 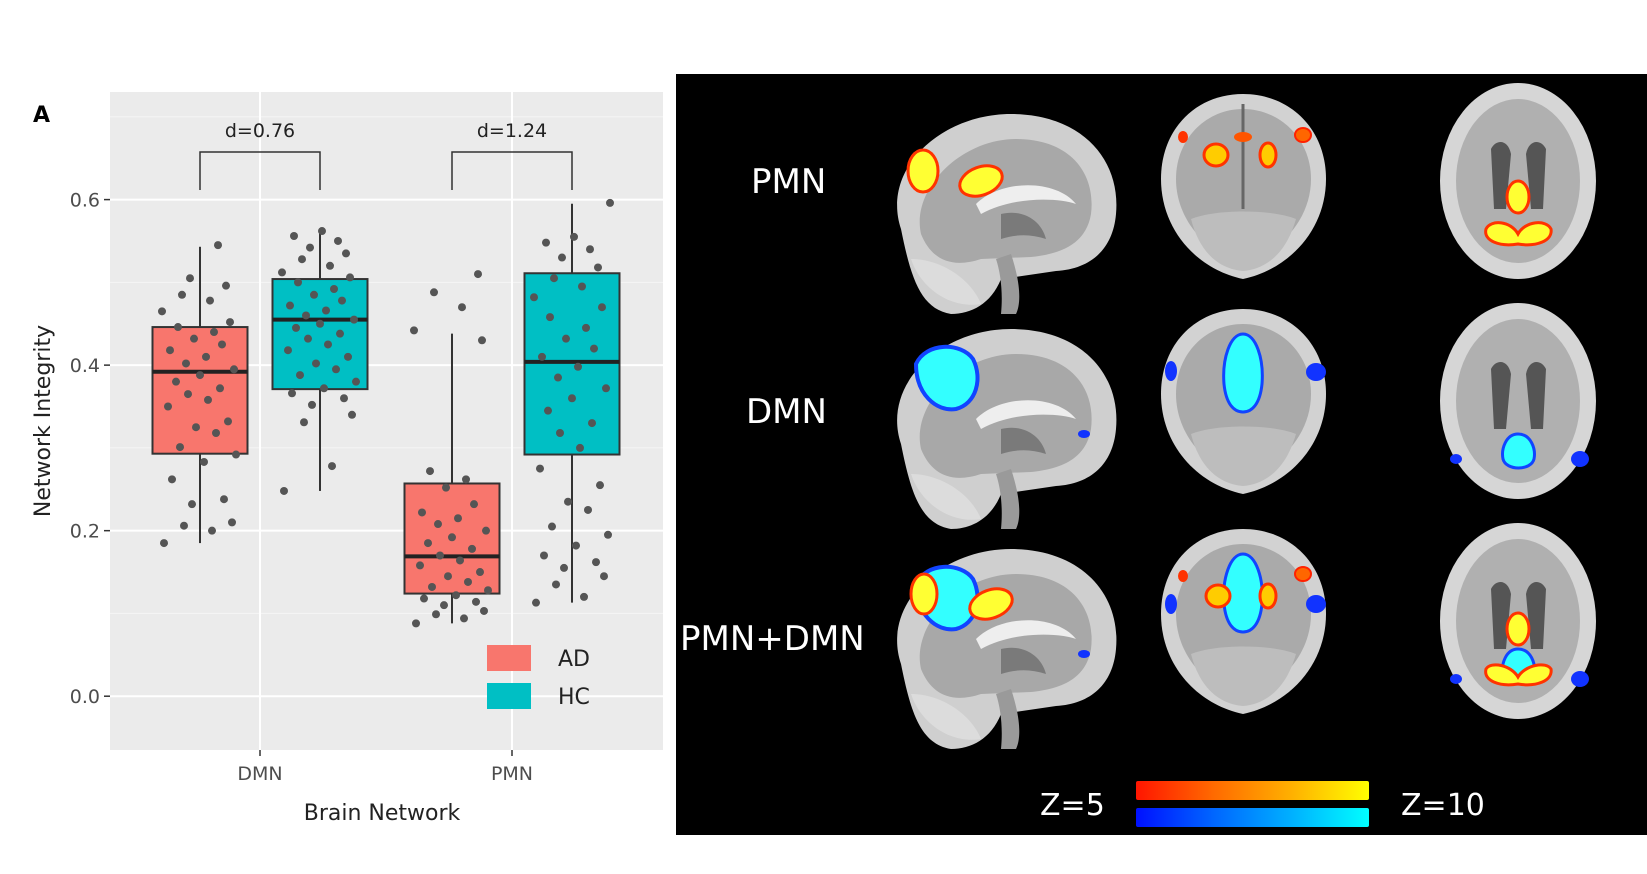 I want to click on effect-size-annotations: d=0.76 d=1.24, so click(x=386, y=155).